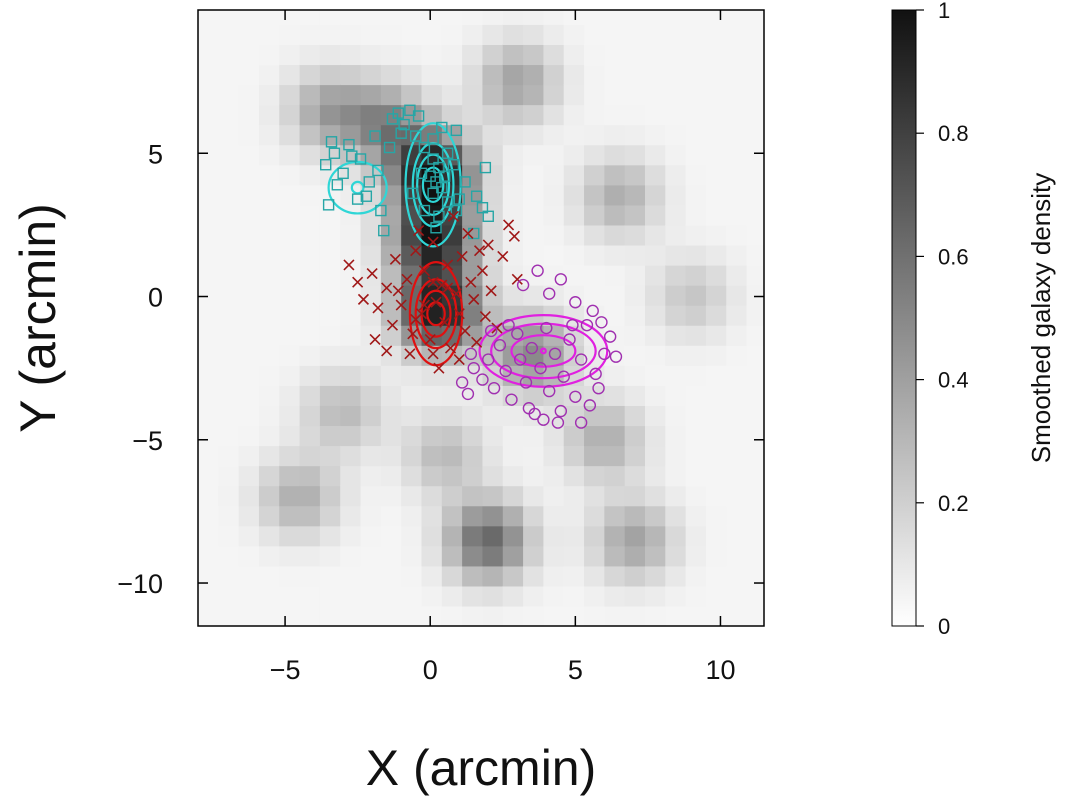 The image size is (1067, 800). I want to click on x-tick-label: 0, so click(430, 670).